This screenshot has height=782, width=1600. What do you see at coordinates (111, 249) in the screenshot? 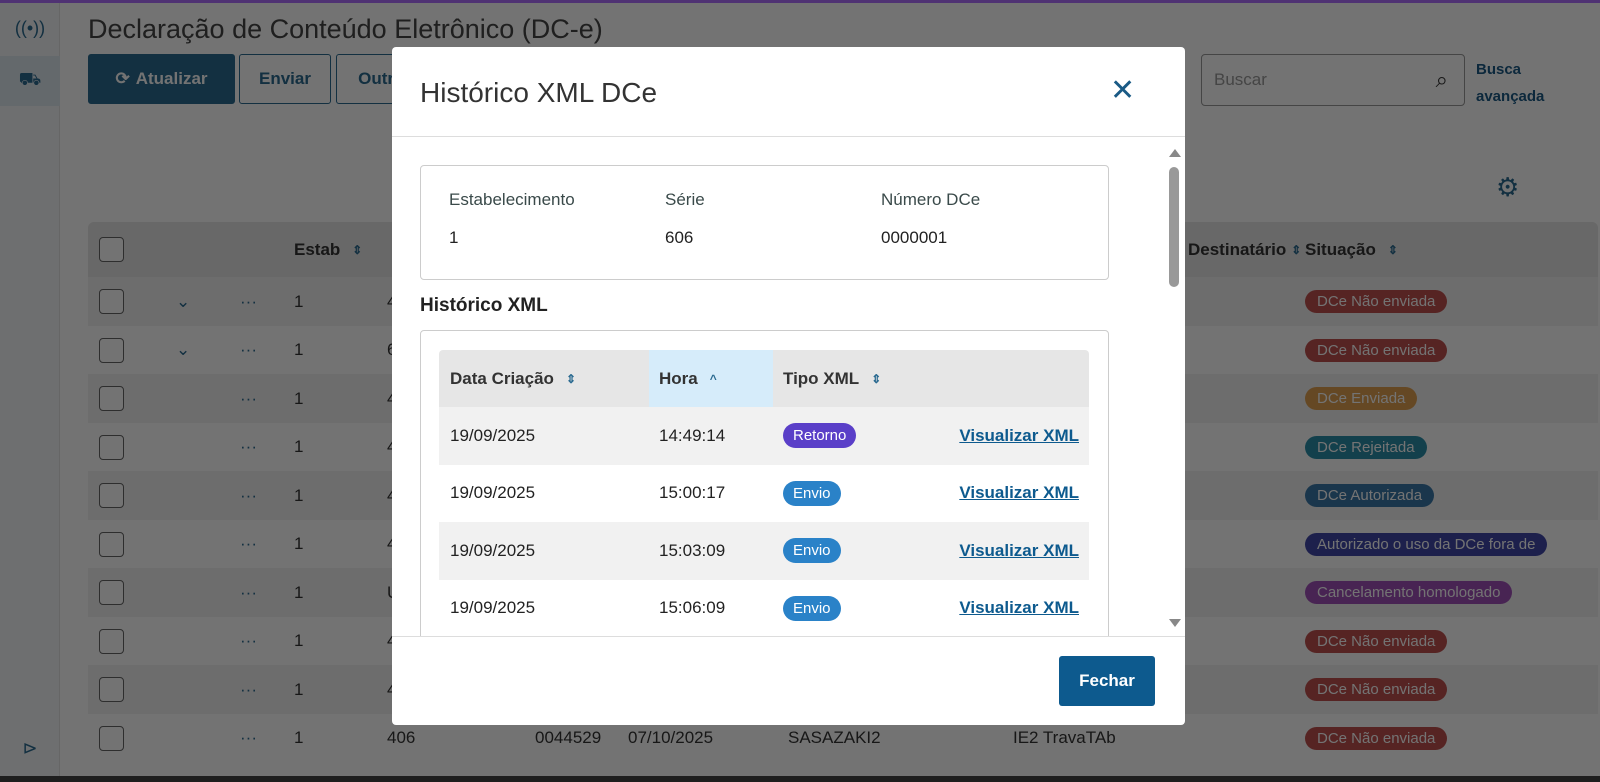
I see `select-all-checkbox` at bounding box center [111, 249].